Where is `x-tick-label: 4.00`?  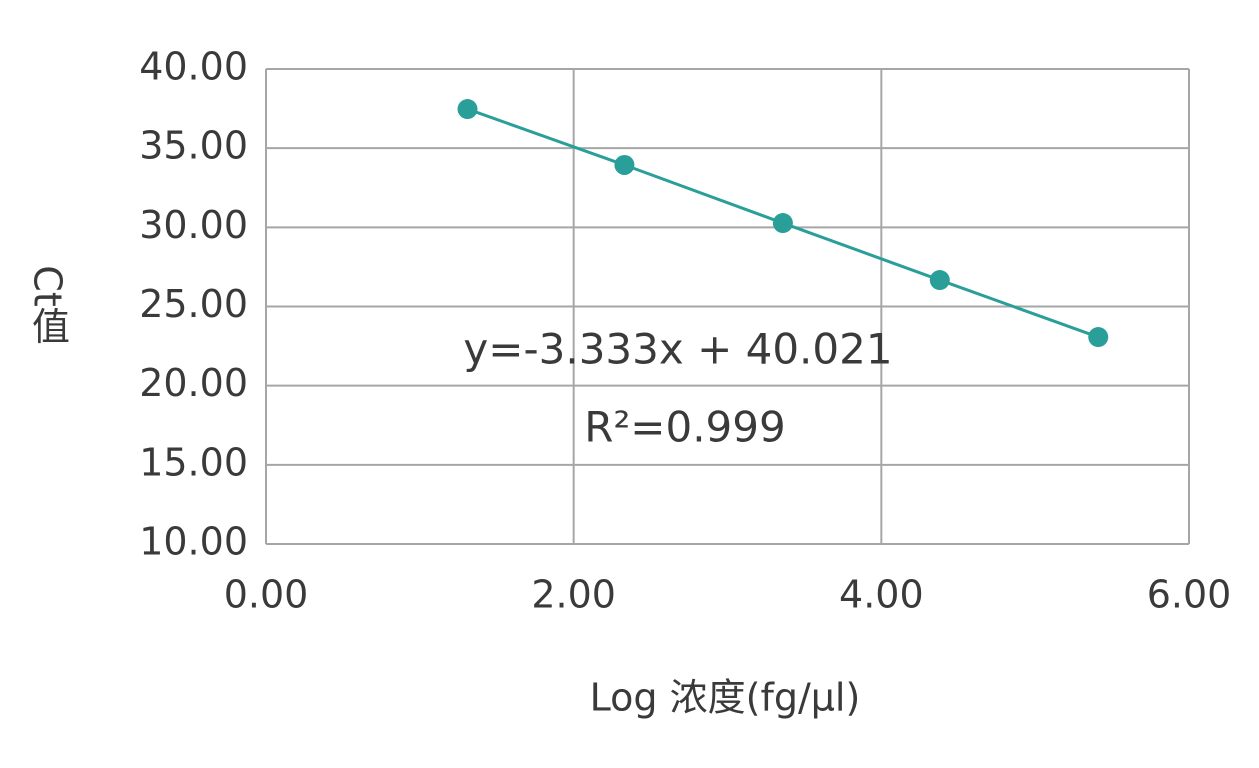 x-tick-label: 4.00 is located at coordinates (881, 595).